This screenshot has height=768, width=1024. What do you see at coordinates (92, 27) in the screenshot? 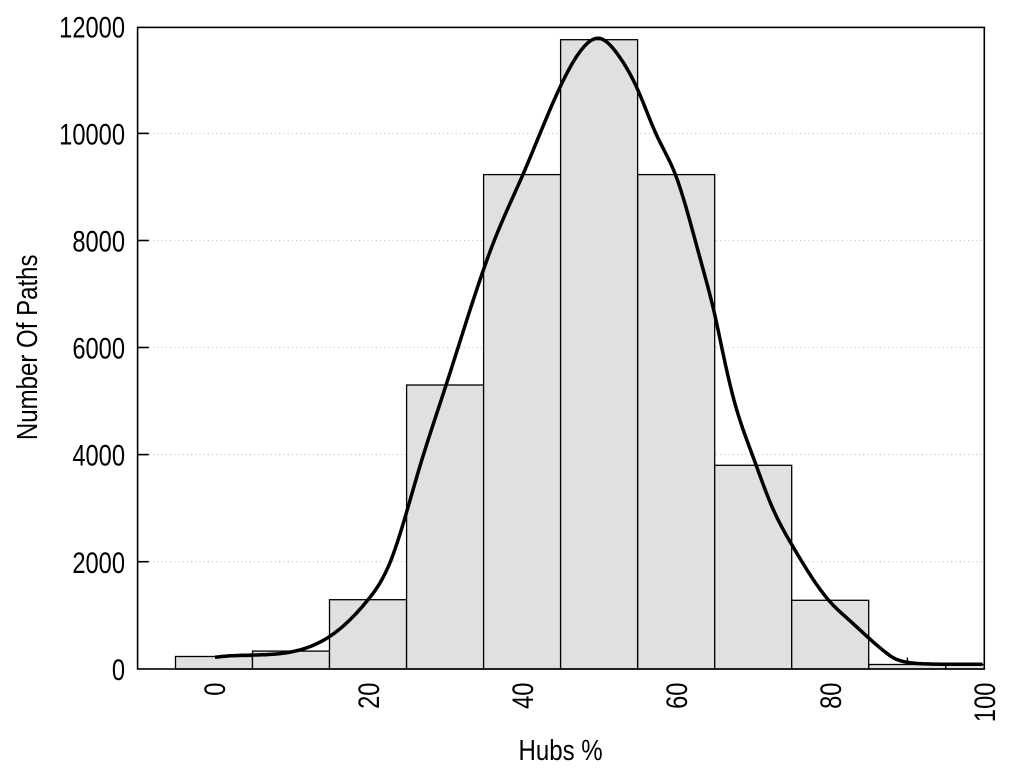
I see `svg-text: 12000` at bounding box center [92, 27].